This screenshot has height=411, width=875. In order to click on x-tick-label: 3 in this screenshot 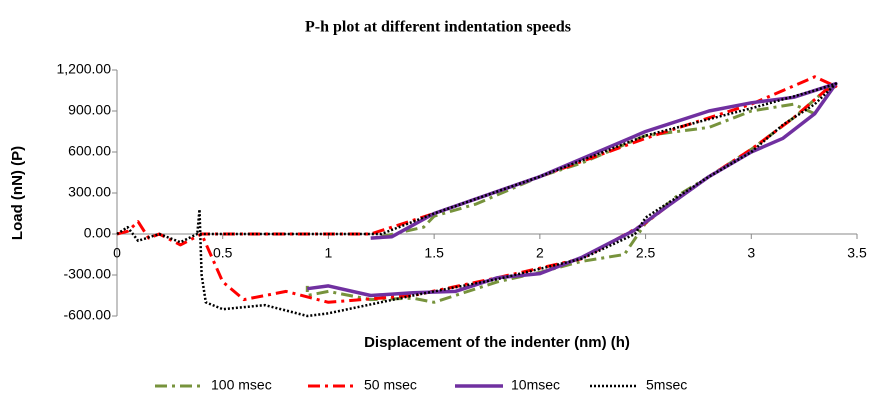, I will do `click(751, 253)`.